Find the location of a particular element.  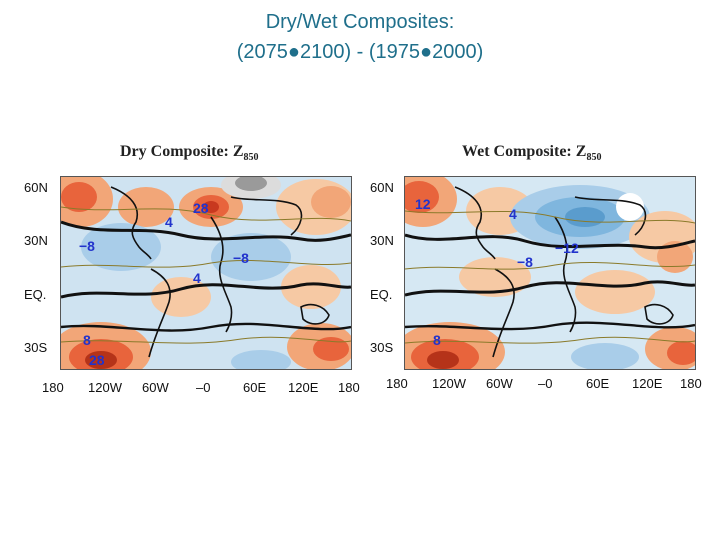

wet-lat-label-30n: 30N is located at coordinates (382, 240).